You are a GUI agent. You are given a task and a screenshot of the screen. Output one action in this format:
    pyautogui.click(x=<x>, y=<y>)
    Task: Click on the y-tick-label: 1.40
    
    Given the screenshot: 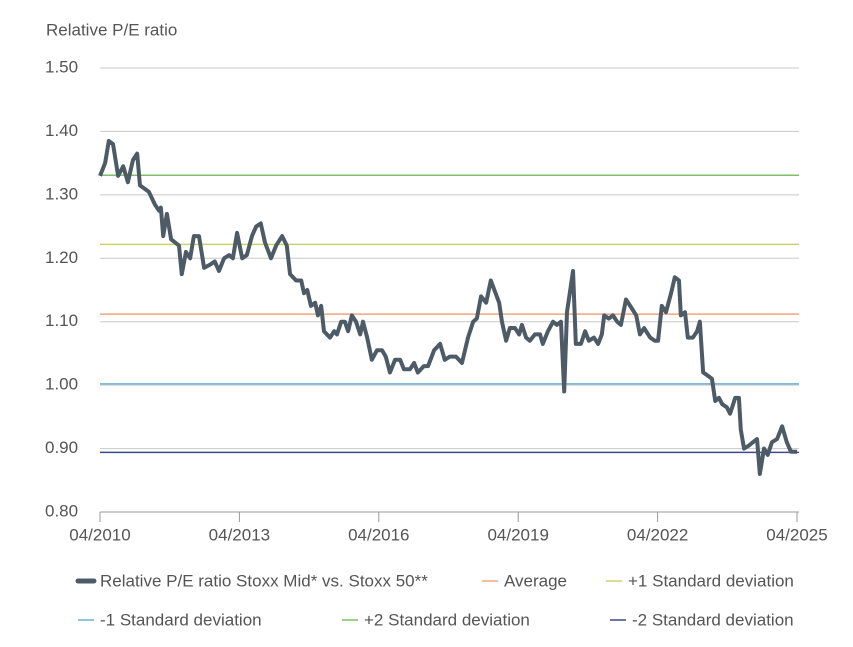 What is the action you would take?
    pyautogui.click(x=61, y=130)
    